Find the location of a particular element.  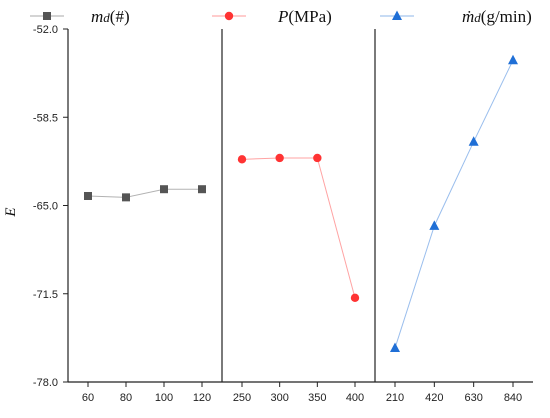

x-tick-label: 250 is located at coordinates (242, 398).